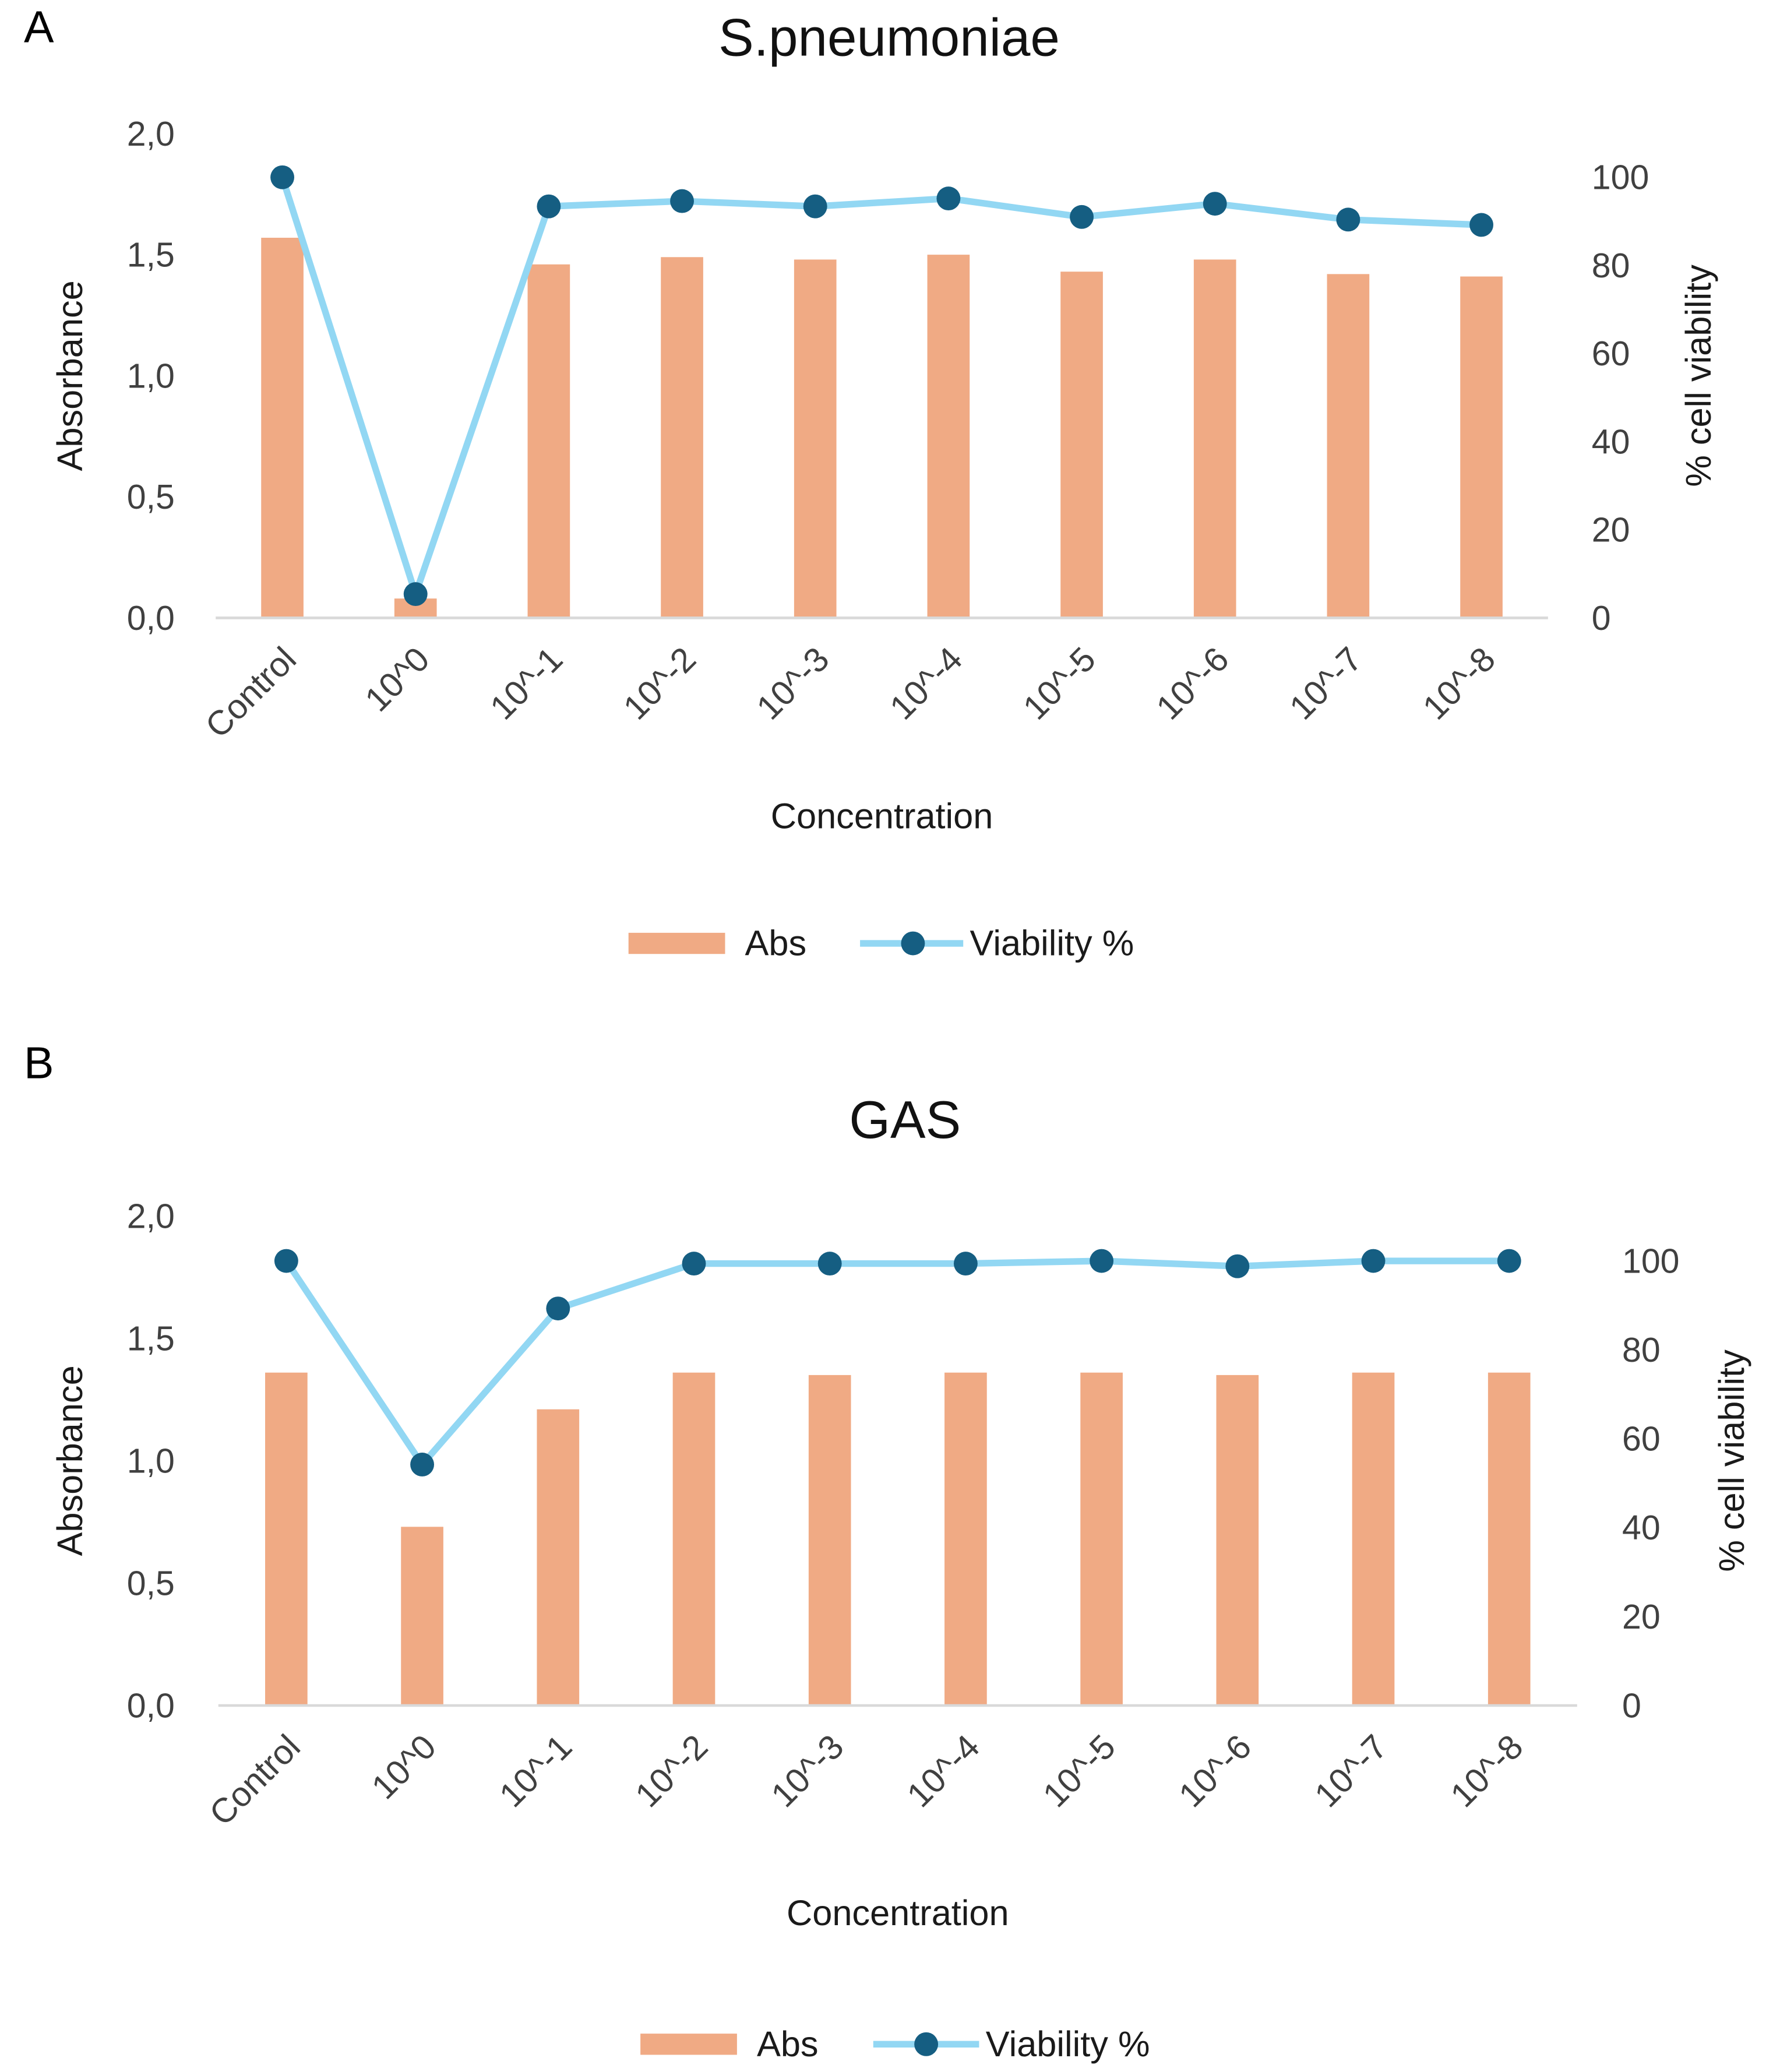  Describe the element at coordinates (1731, 1460) in the screenshot. I see `y2-axis-title: % cell viability` at that location.